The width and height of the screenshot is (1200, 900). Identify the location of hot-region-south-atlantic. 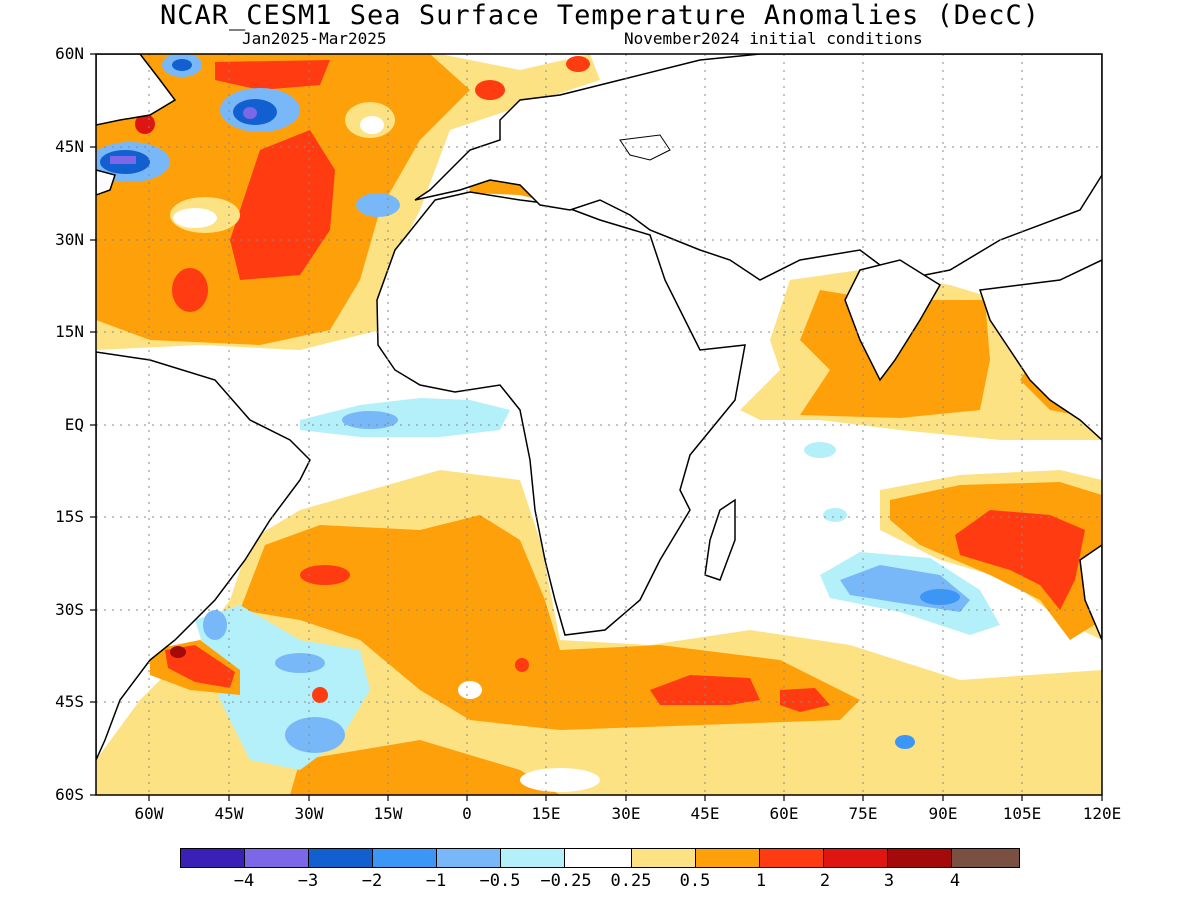
(705, 690).